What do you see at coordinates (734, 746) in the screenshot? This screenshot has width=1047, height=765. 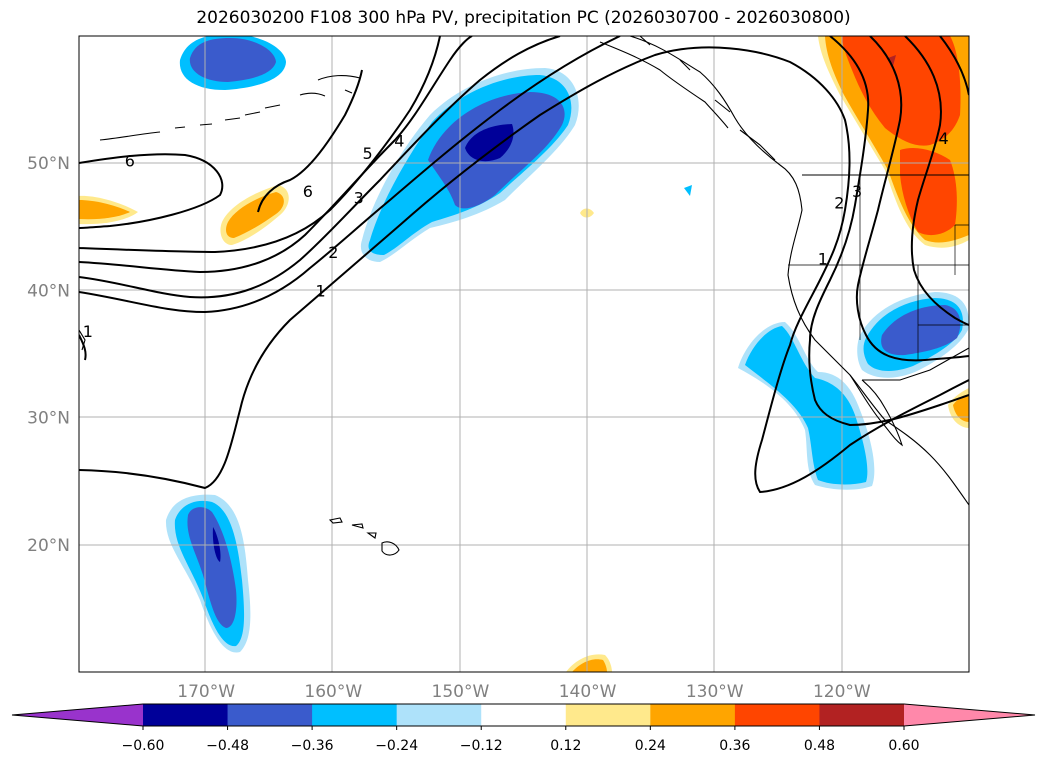 I see `colorbar-tick-label: 0.36` at bounding box center [734, 746].